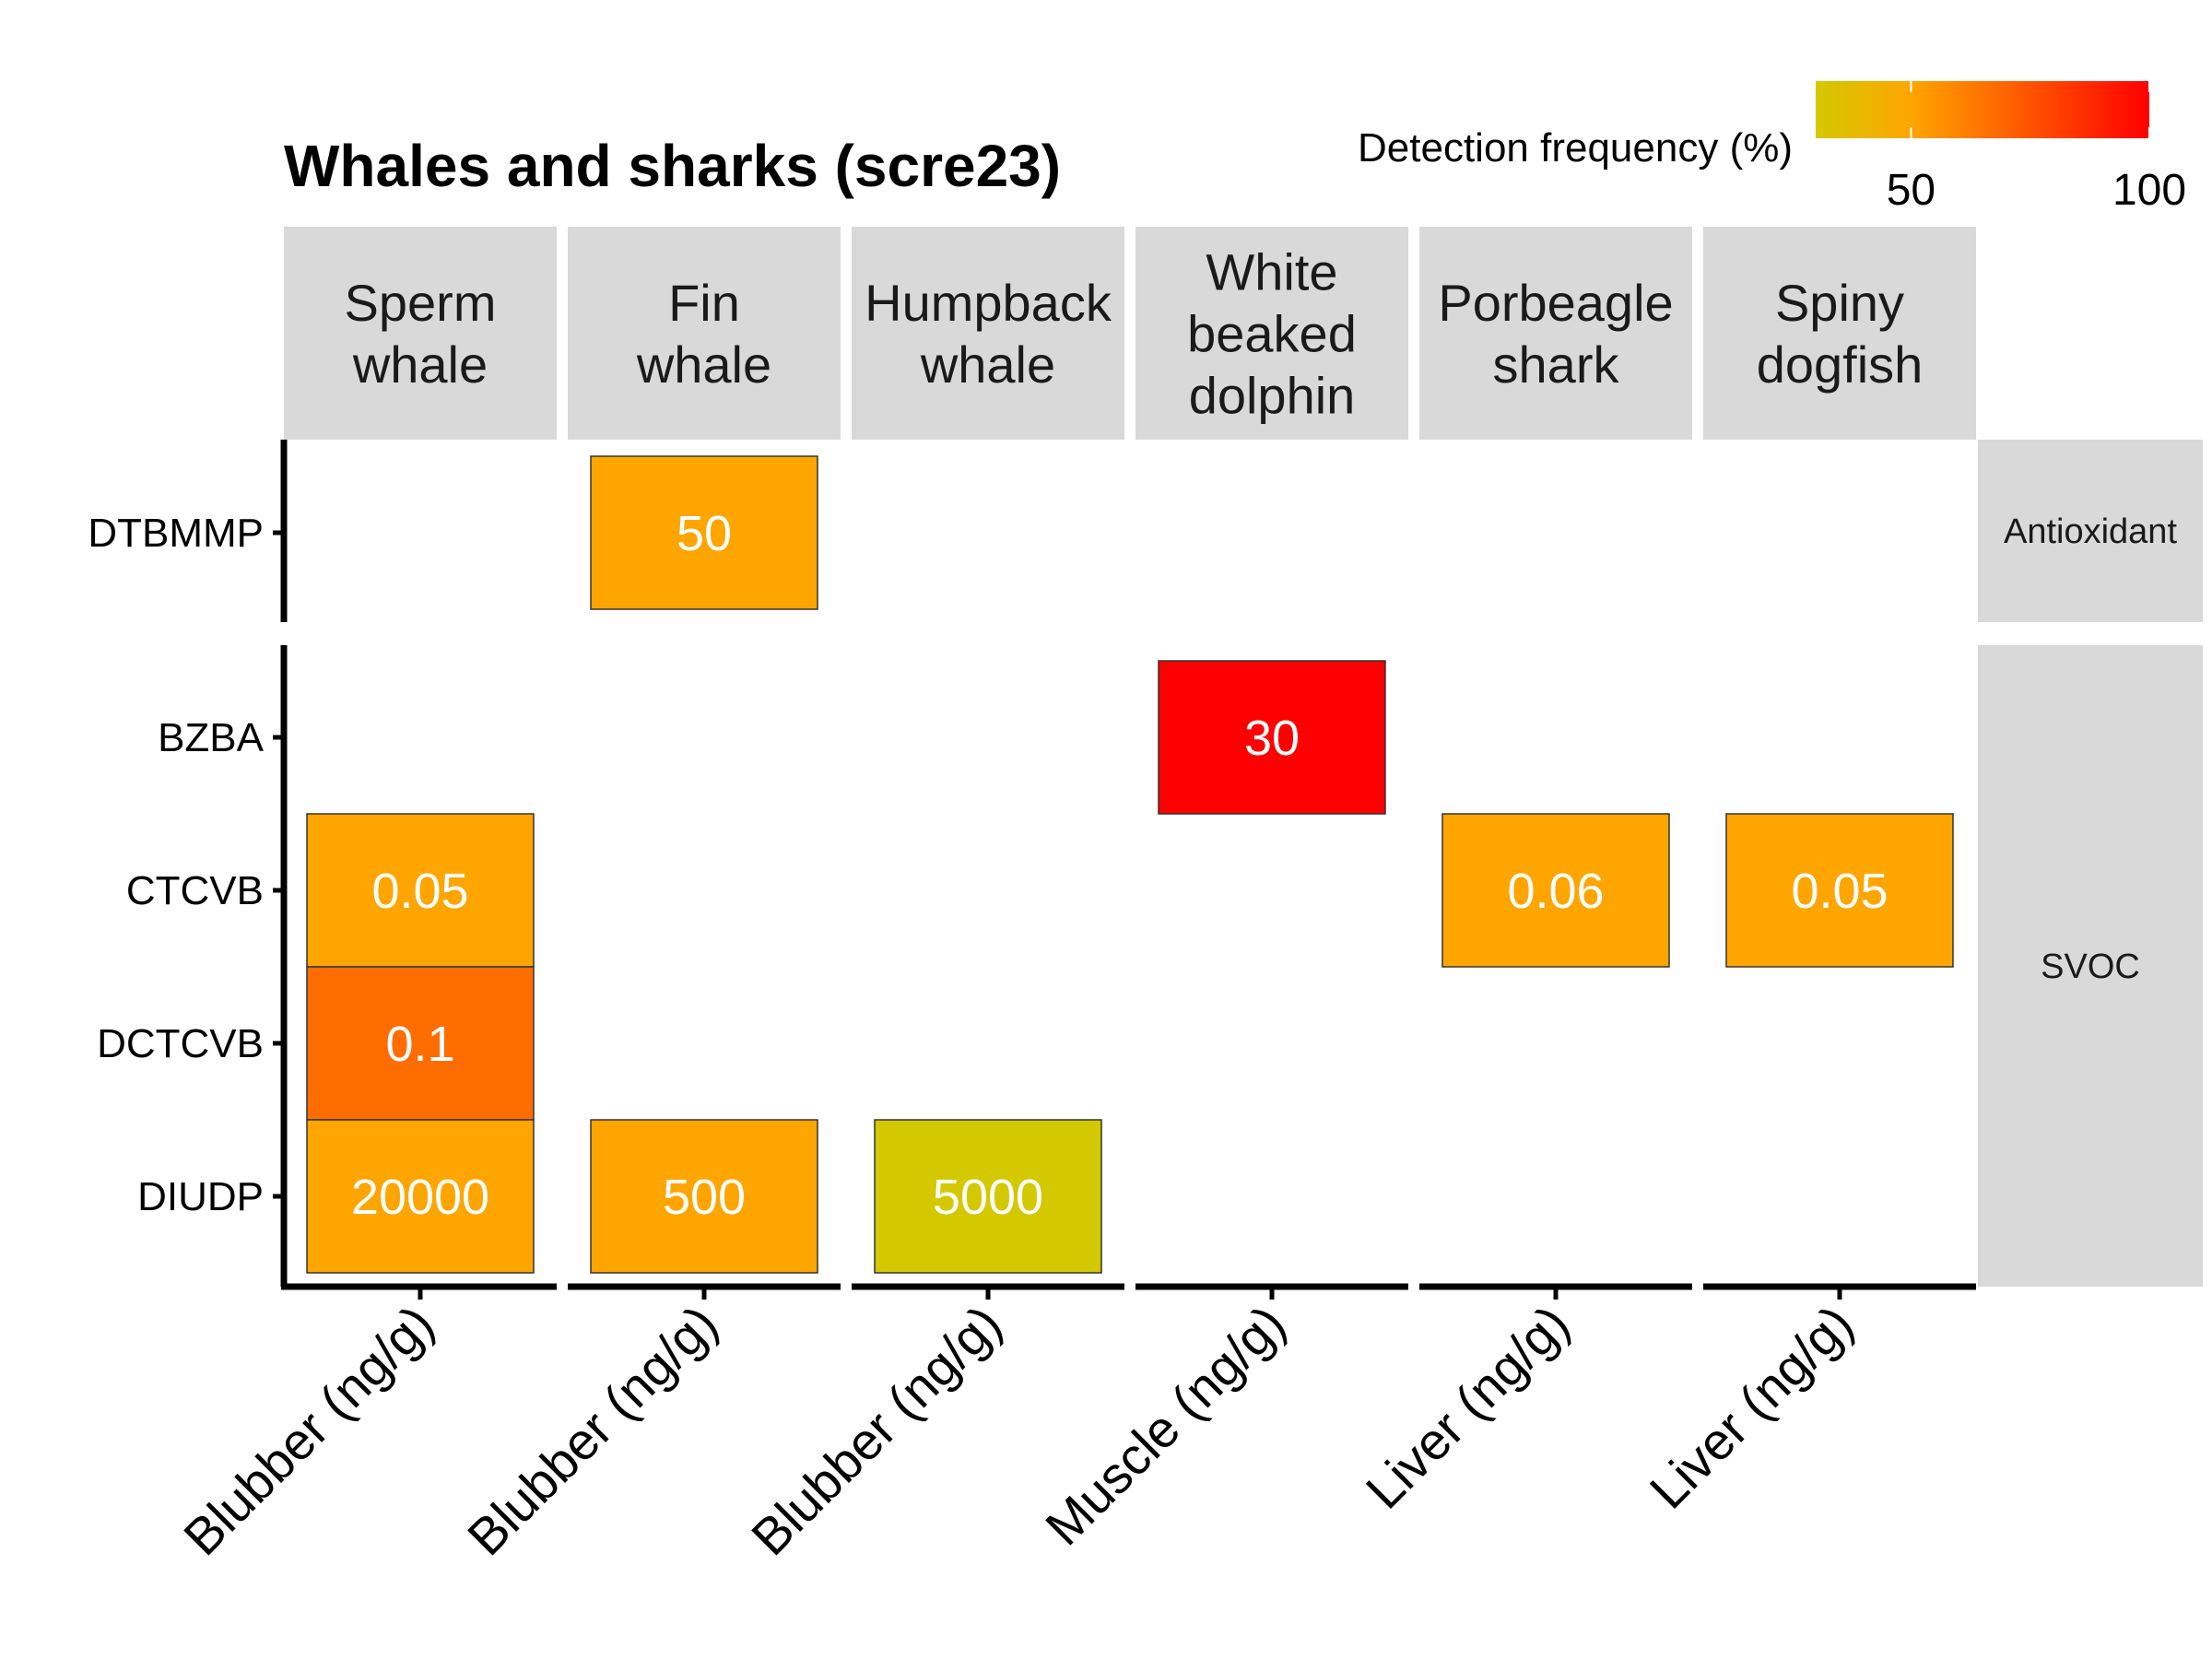 This screenshot has width=2212, height=1659. I want to click on y-tick-label: DTBMMP, so click(176, 533).